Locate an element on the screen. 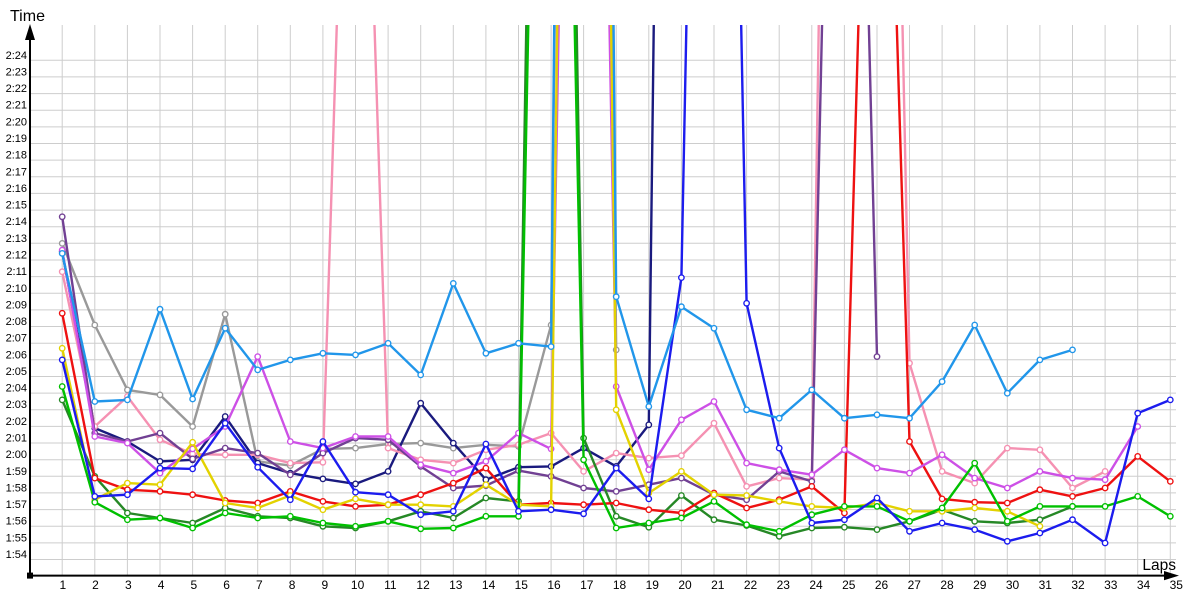  svg-text: 27 is located at coordinates (915, 585).